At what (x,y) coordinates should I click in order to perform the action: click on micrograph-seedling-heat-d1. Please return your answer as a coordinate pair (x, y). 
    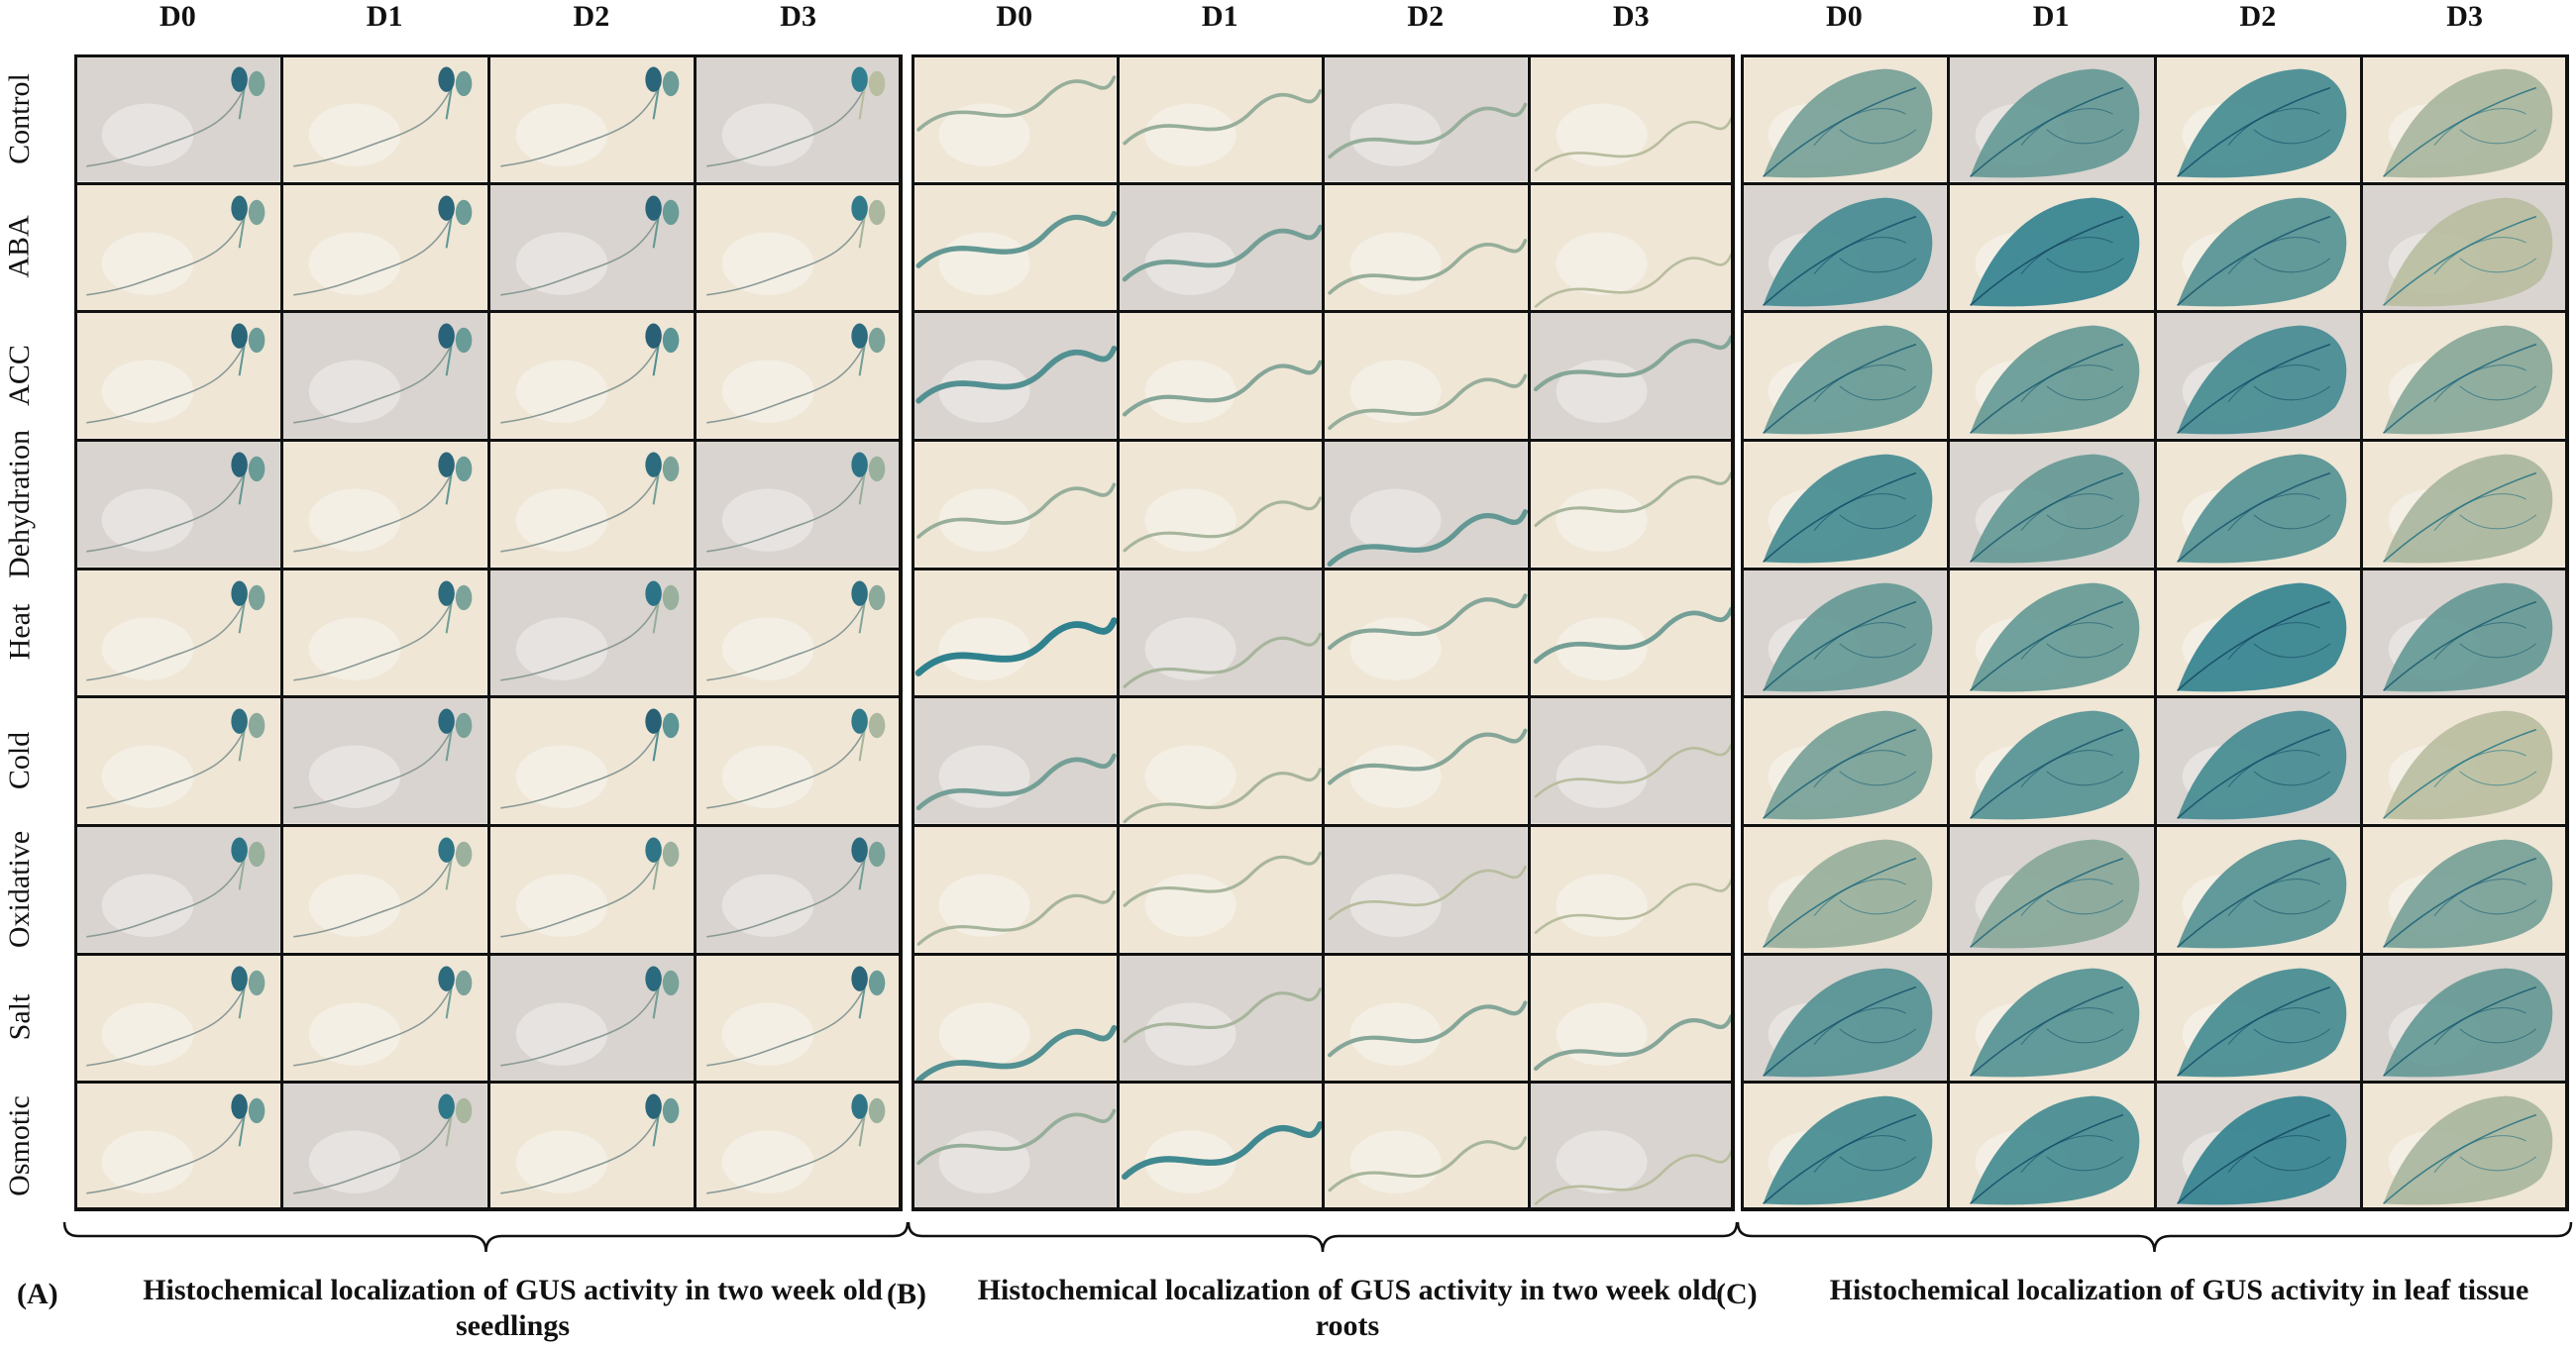
    Looking at the image, I should click on (384, 633).